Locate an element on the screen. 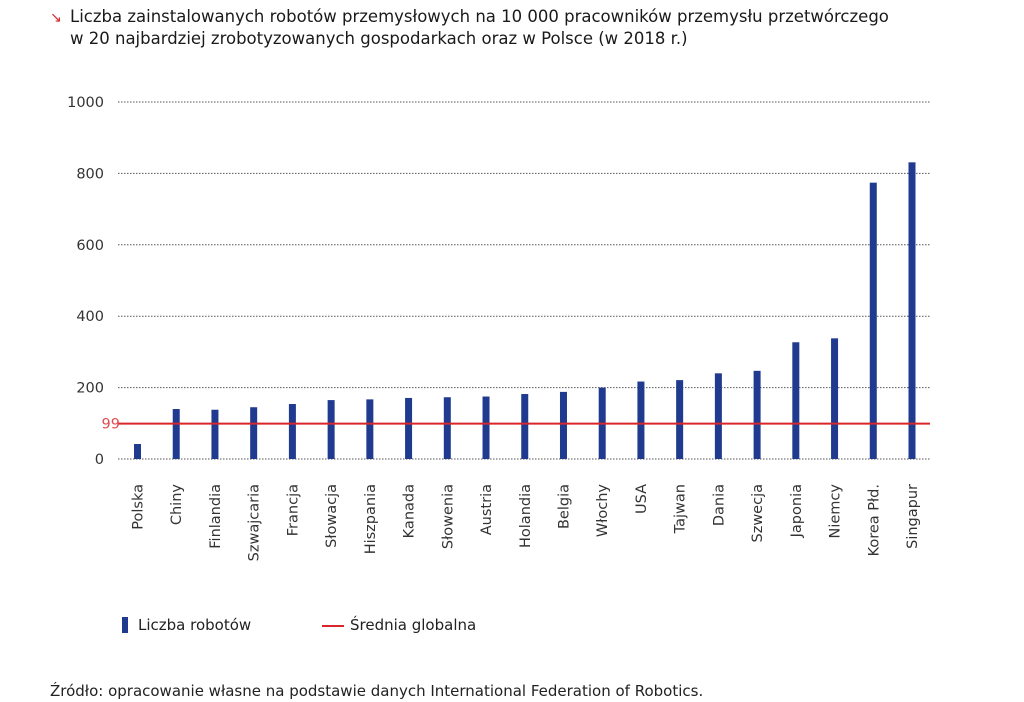 The width and height of the screenshot is (1024, 702). x-tick-label: Szwecja is located at coordinates (758, 513).